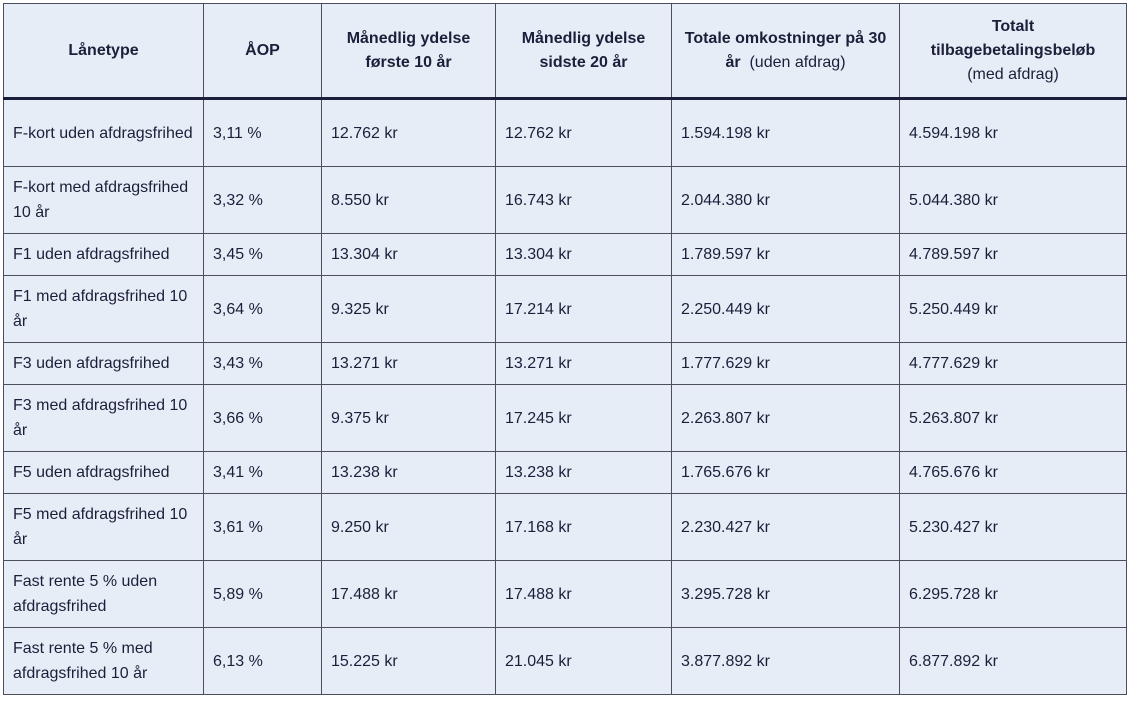 This screenshot has width=1129, height=711. What do you see at coordinates (583, 661) in the screenshot?
I see `cell-monthly-last-20: 21.045 kr` at bounding box center [583, 661].